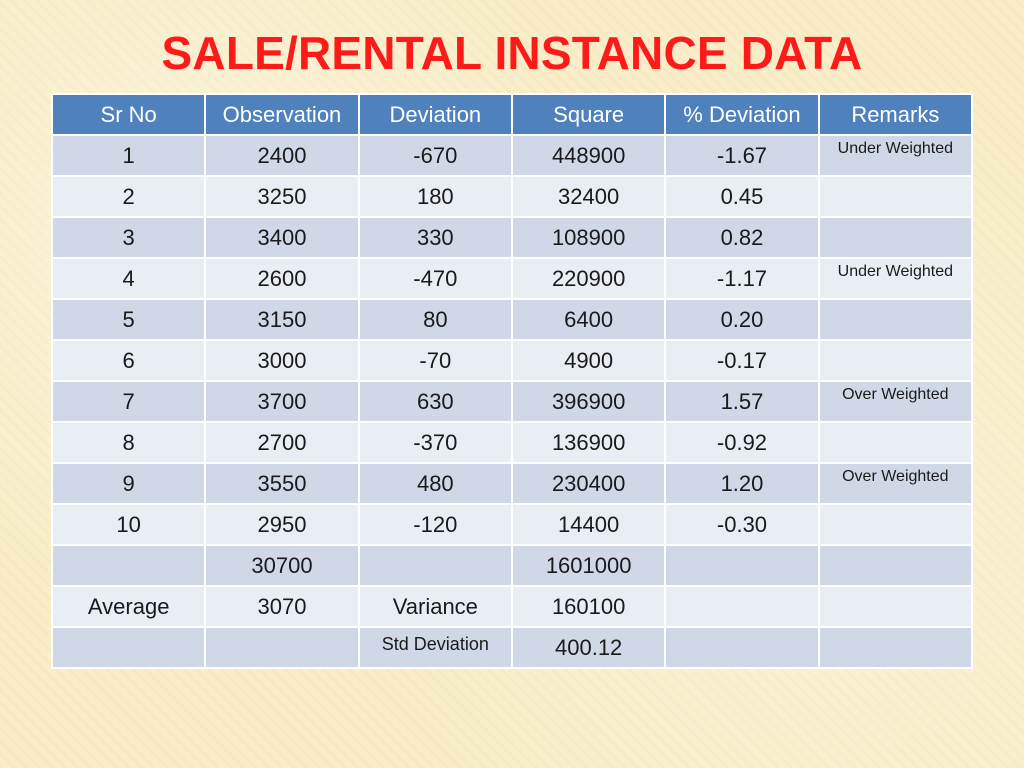  Describe the element at coordinates (742, 114) in the screenshot. I see `header-pct-deviation: % Deviation` at that location.